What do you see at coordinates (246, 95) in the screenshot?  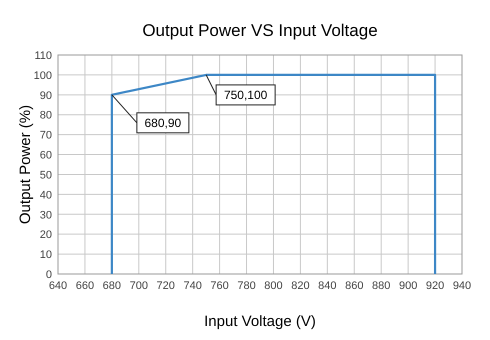 I see `annotation: 750,100` at bounding box center [246, 95].